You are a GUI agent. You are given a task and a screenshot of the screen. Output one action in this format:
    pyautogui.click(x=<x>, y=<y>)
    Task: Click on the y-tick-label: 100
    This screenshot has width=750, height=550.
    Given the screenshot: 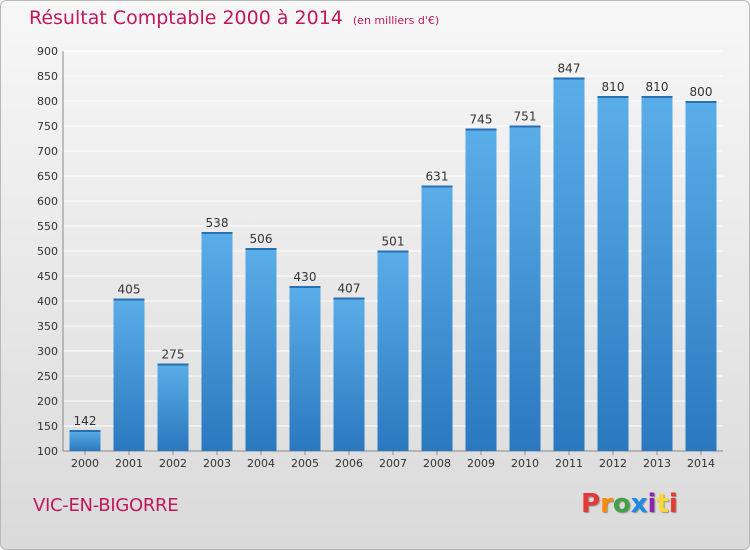 What is the action you would take?
    pyautogui.click(x=47, y=451)
    